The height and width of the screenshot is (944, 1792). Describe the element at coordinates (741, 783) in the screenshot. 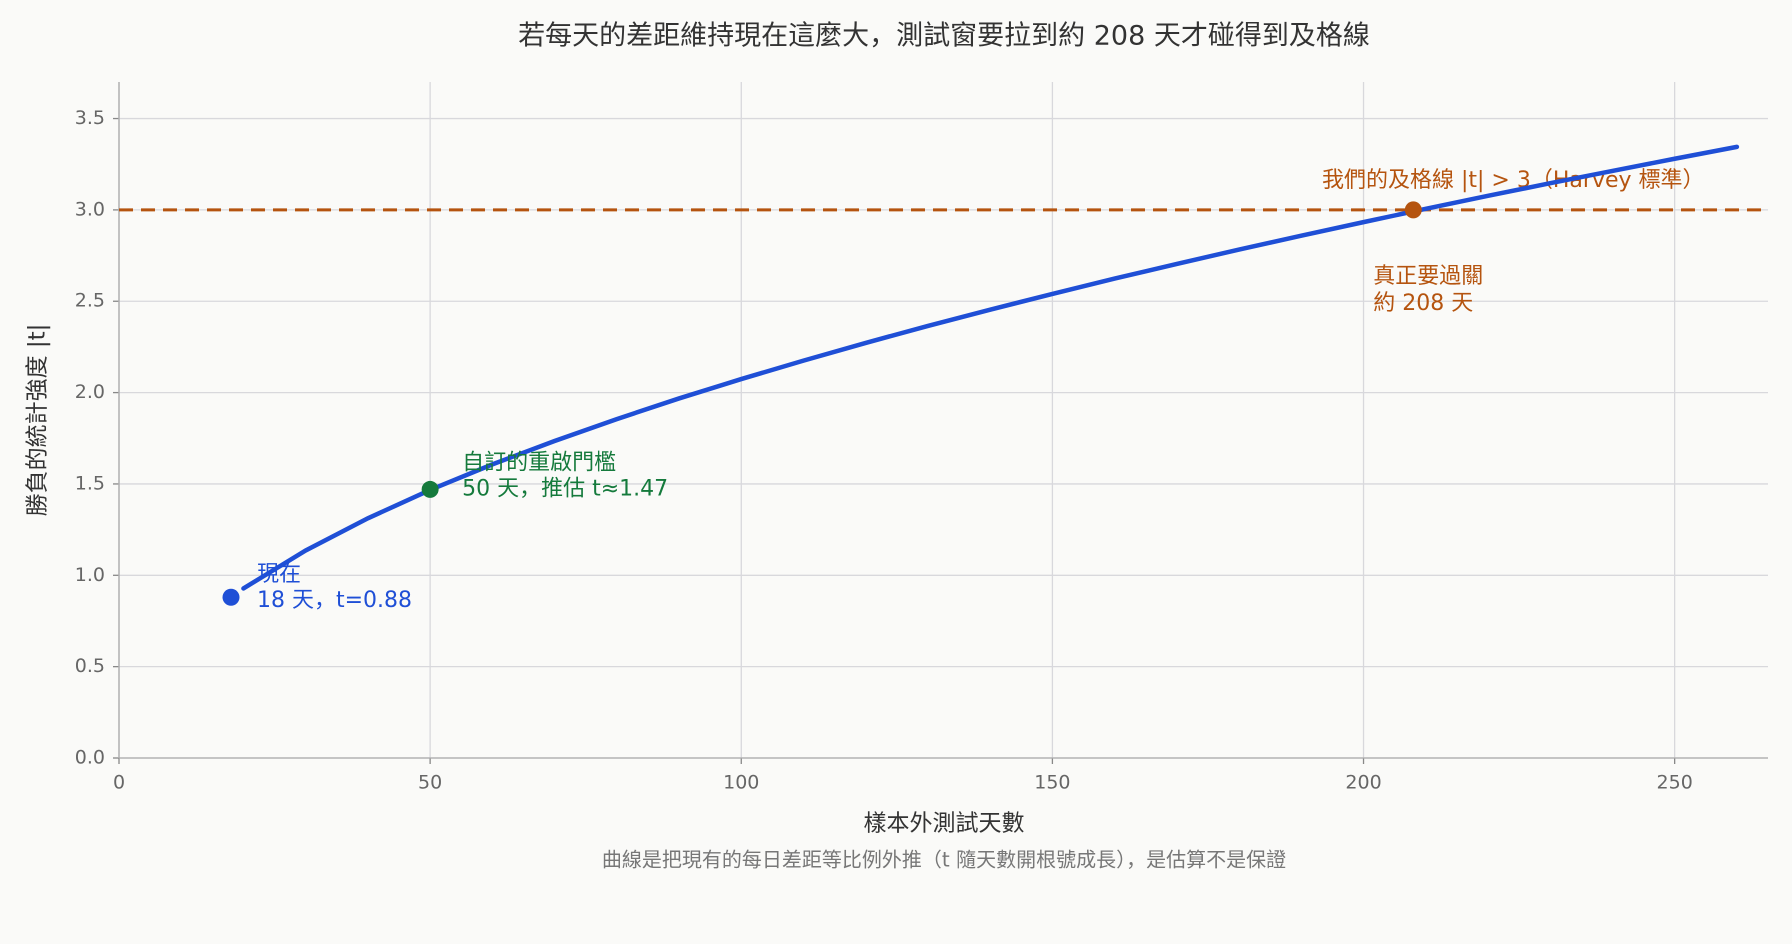

I see `x-tick-label: 100` at that location.